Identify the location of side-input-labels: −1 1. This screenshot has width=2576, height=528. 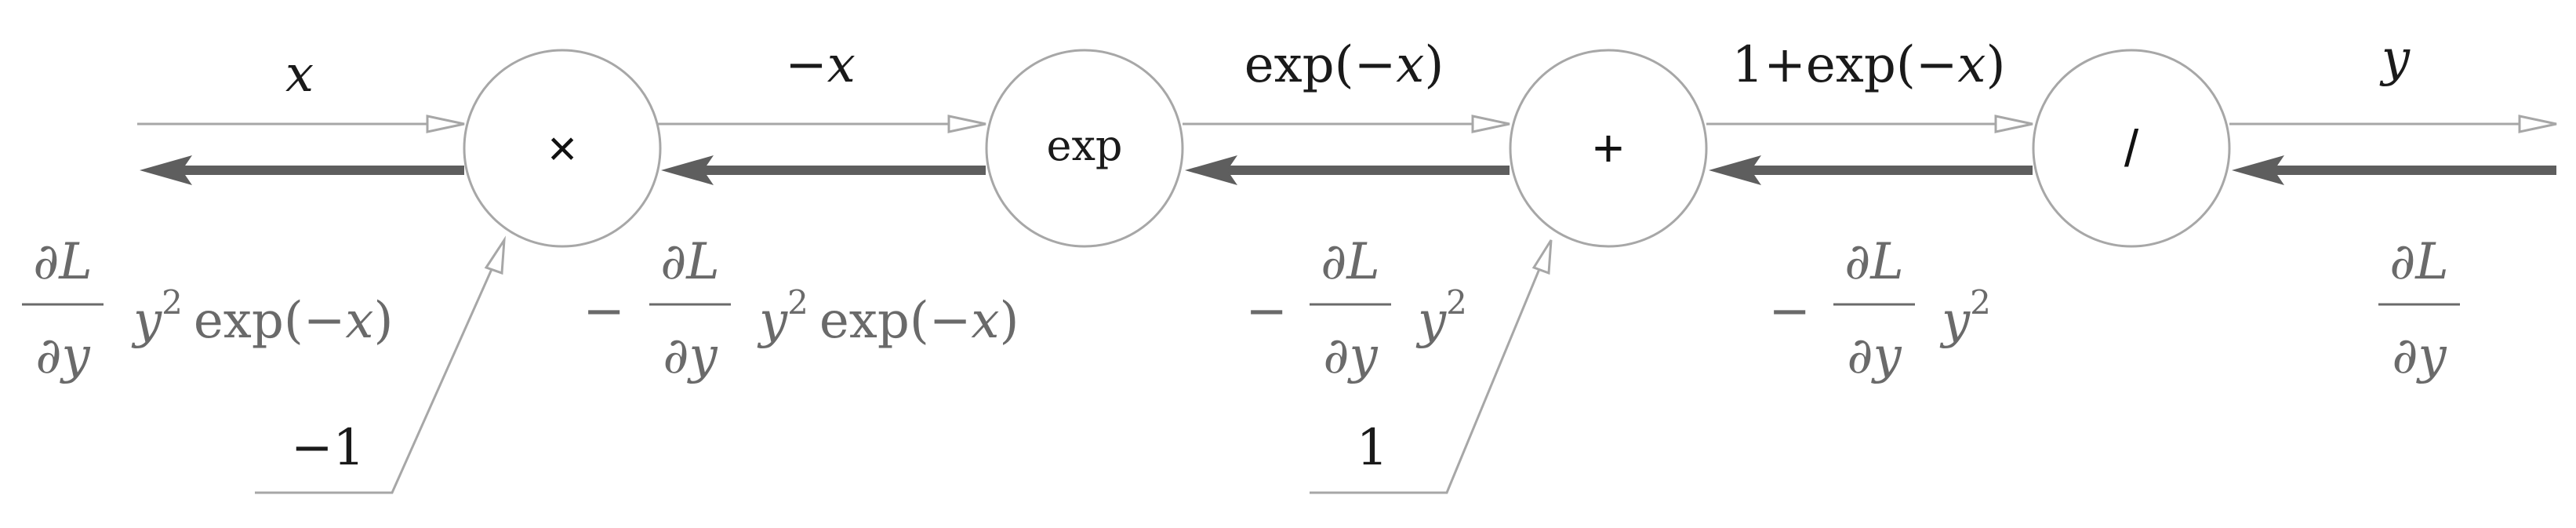
(840, 448).